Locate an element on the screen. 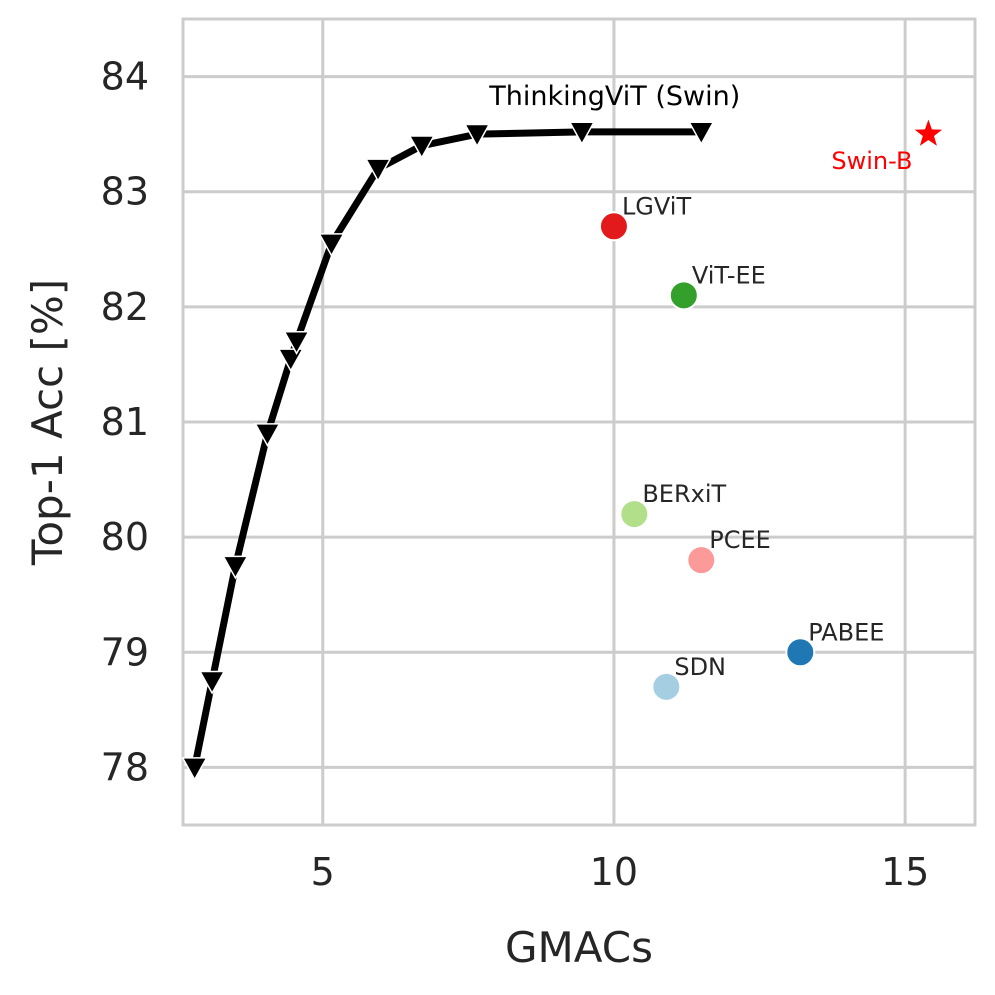 Image resolution: width=995 pixels, height=995 pixels. swin-b-star-icon is located at coordinates (928, 132).